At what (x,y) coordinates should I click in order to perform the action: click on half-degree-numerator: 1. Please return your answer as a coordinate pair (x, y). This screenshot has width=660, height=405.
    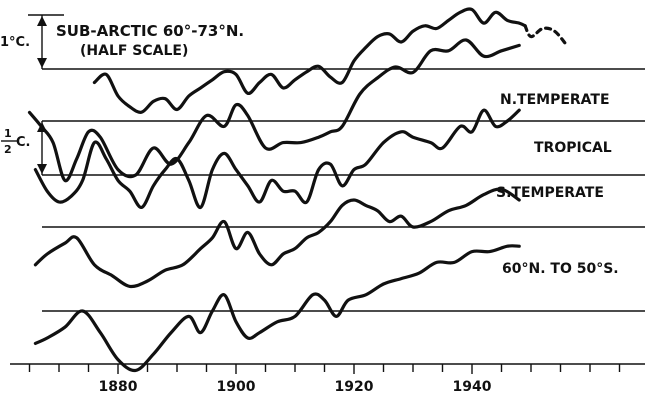
    Looking at the image, I should click on (8, 133).